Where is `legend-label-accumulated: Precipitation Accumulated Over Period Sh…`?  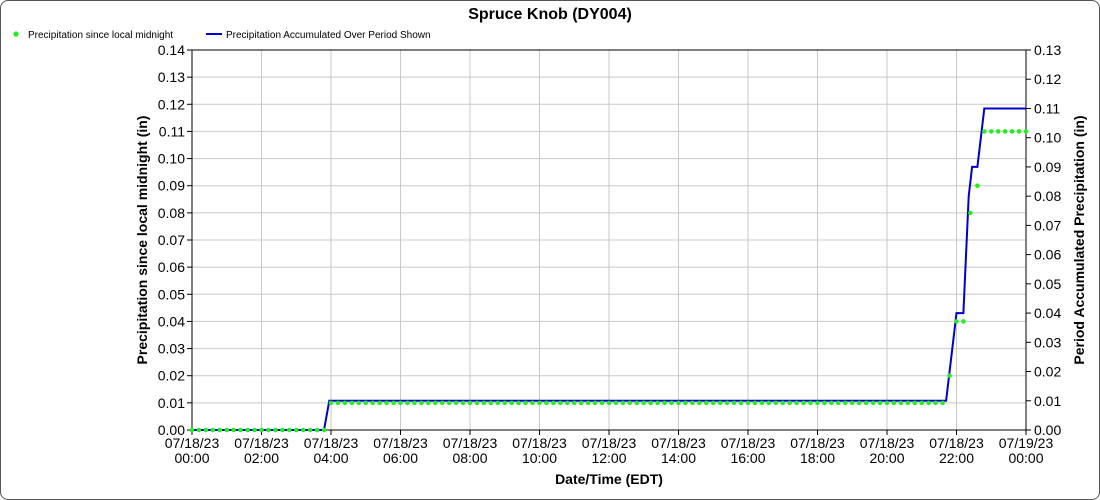
legend-label-accumulated: Precipitation Accumulated Over Period Sh… is located at coordinates (328, 35).